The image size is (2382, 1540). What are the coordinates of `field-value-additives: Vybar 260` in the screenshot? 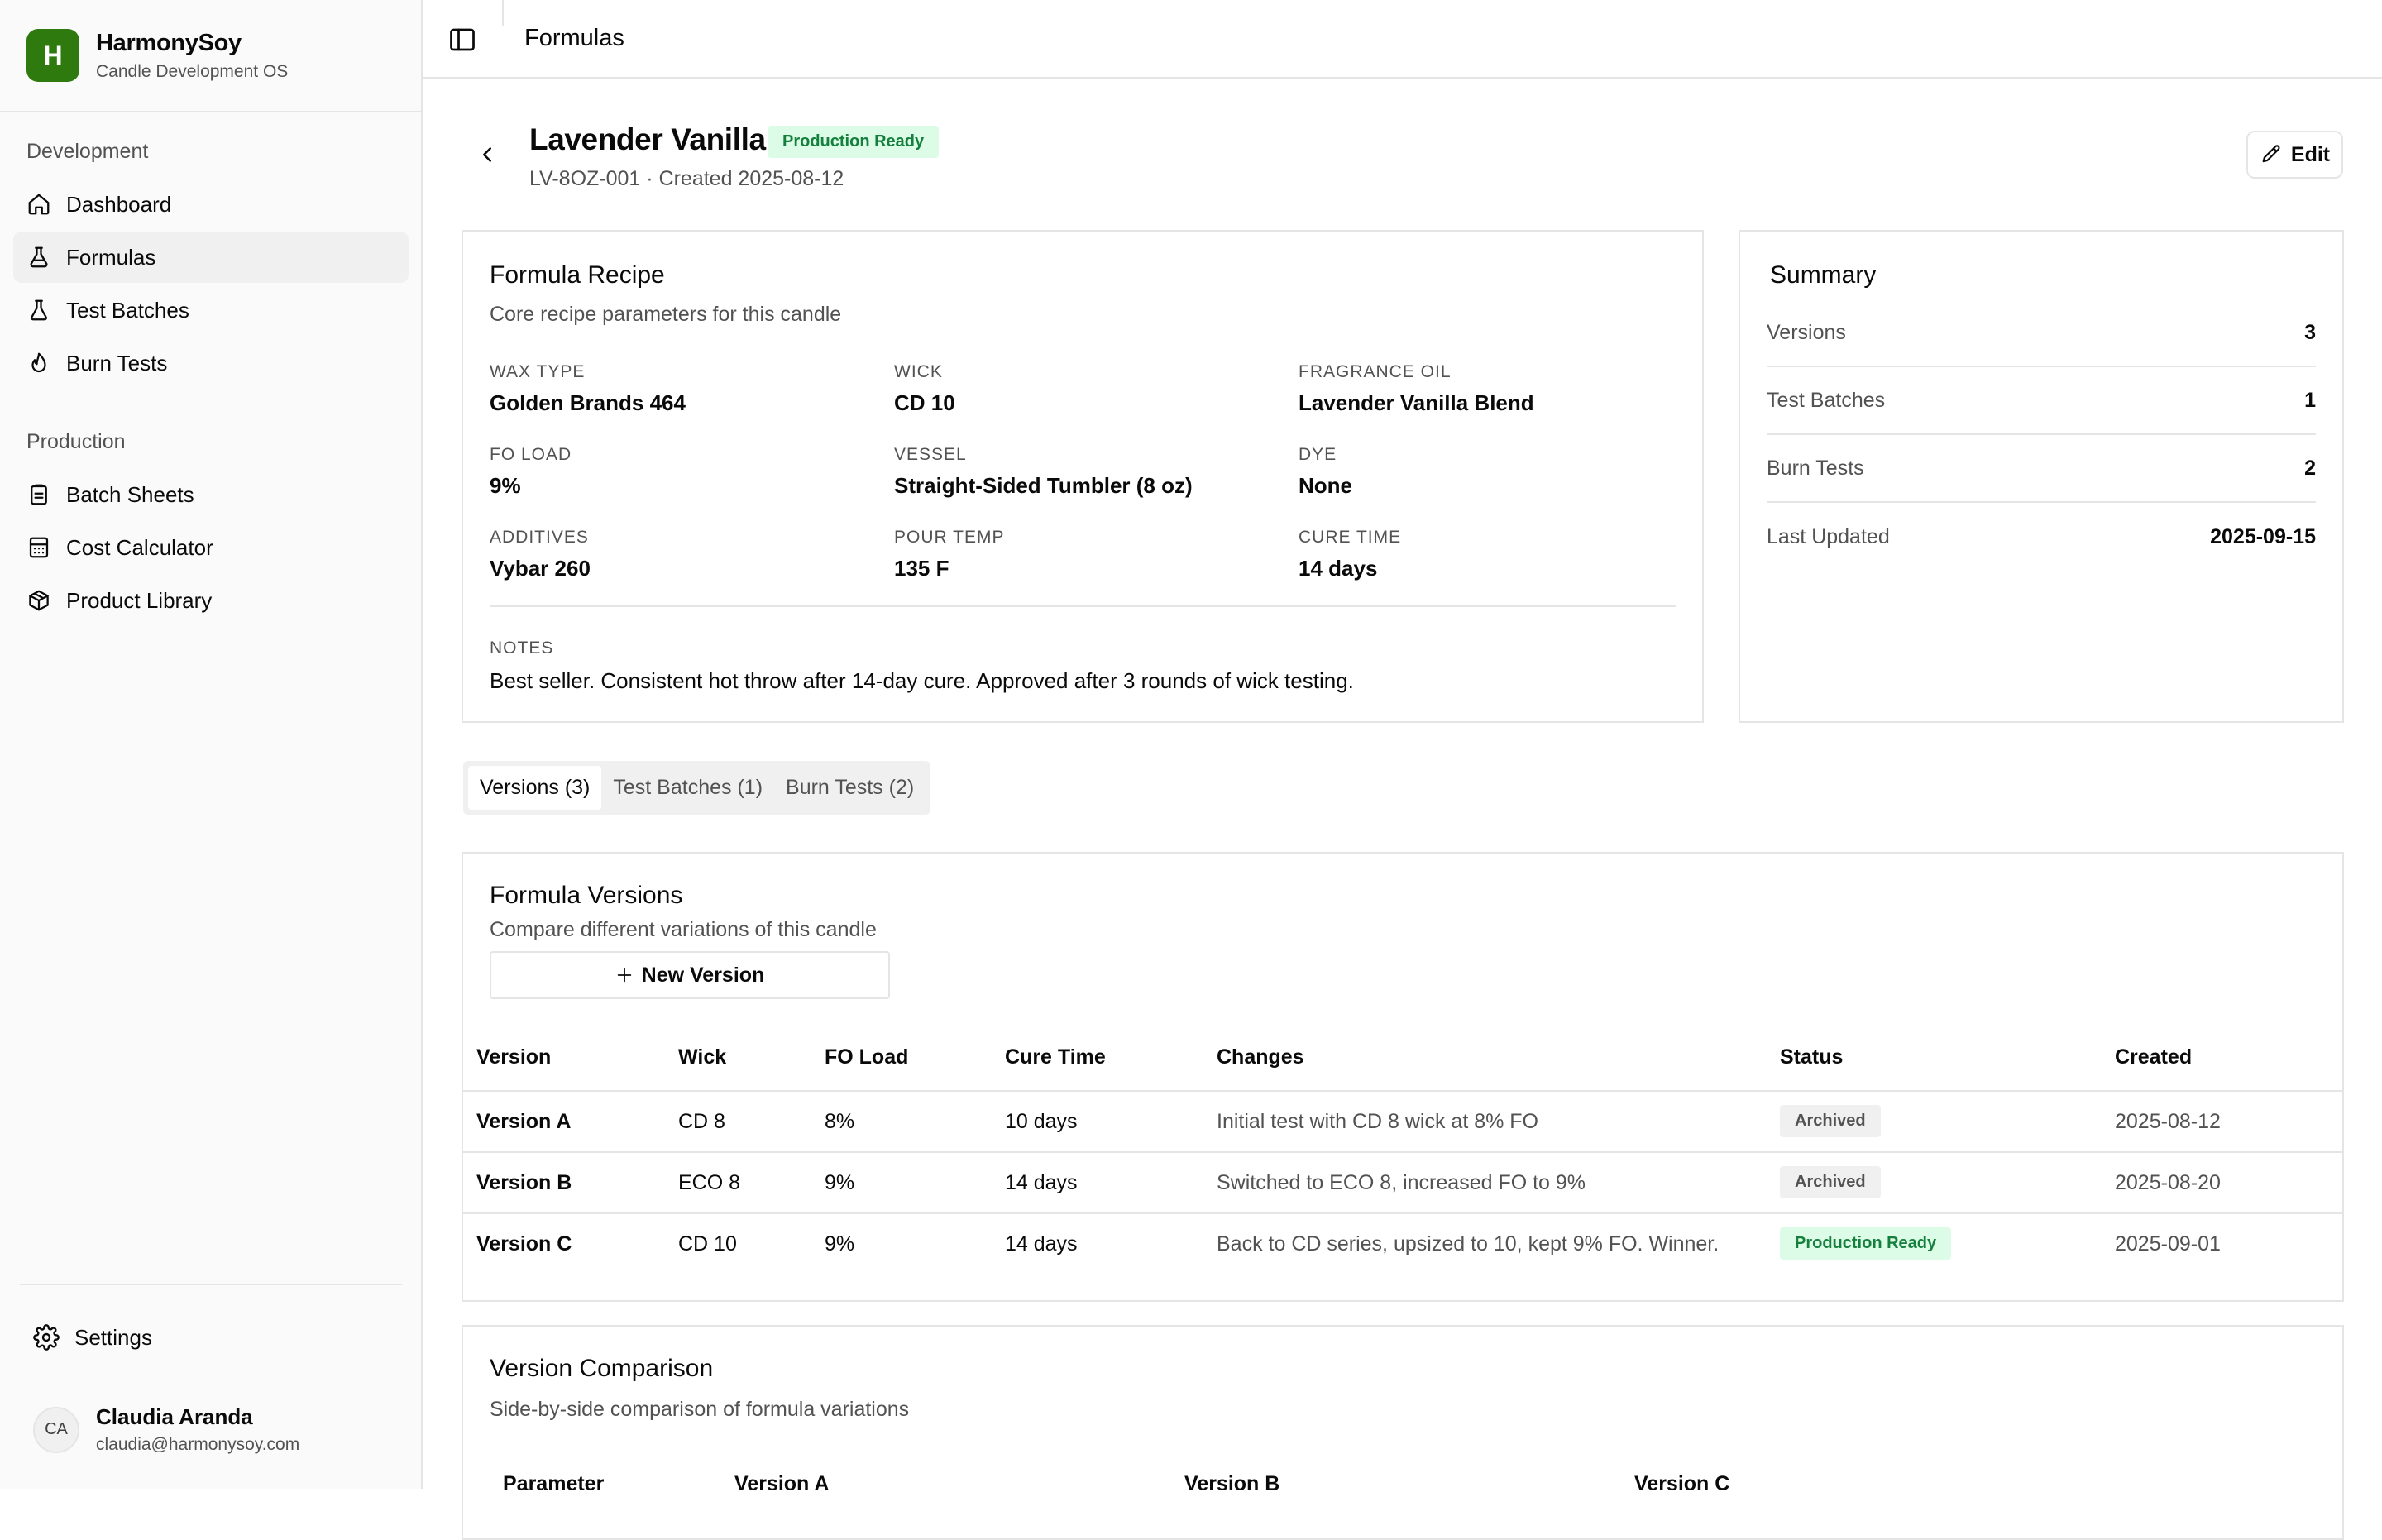 It's located at (540, 568).